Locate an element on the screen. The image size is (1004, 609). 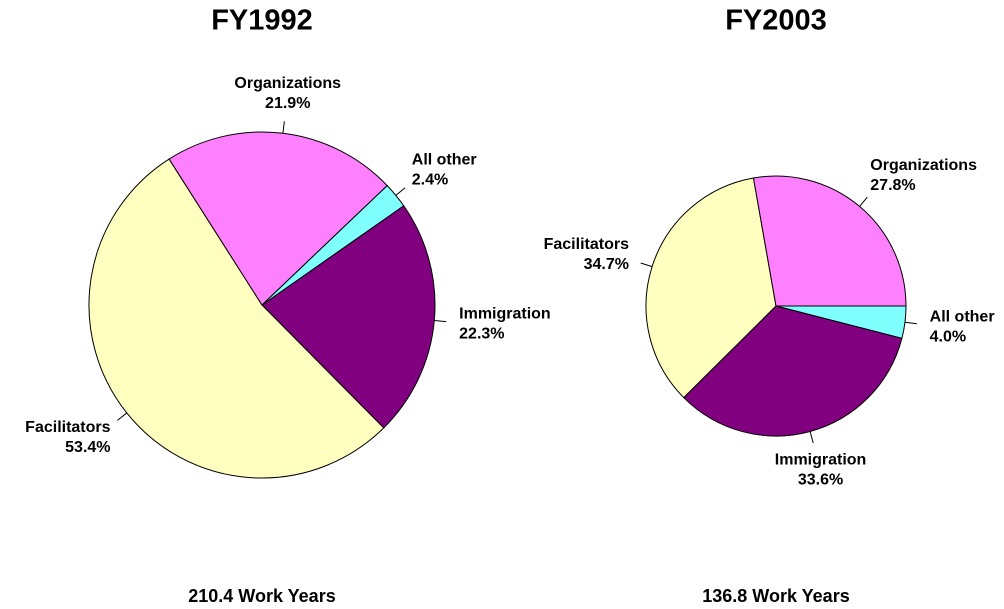
pie-caption: 210.4 Work Years is located at coordinates (261, 596).